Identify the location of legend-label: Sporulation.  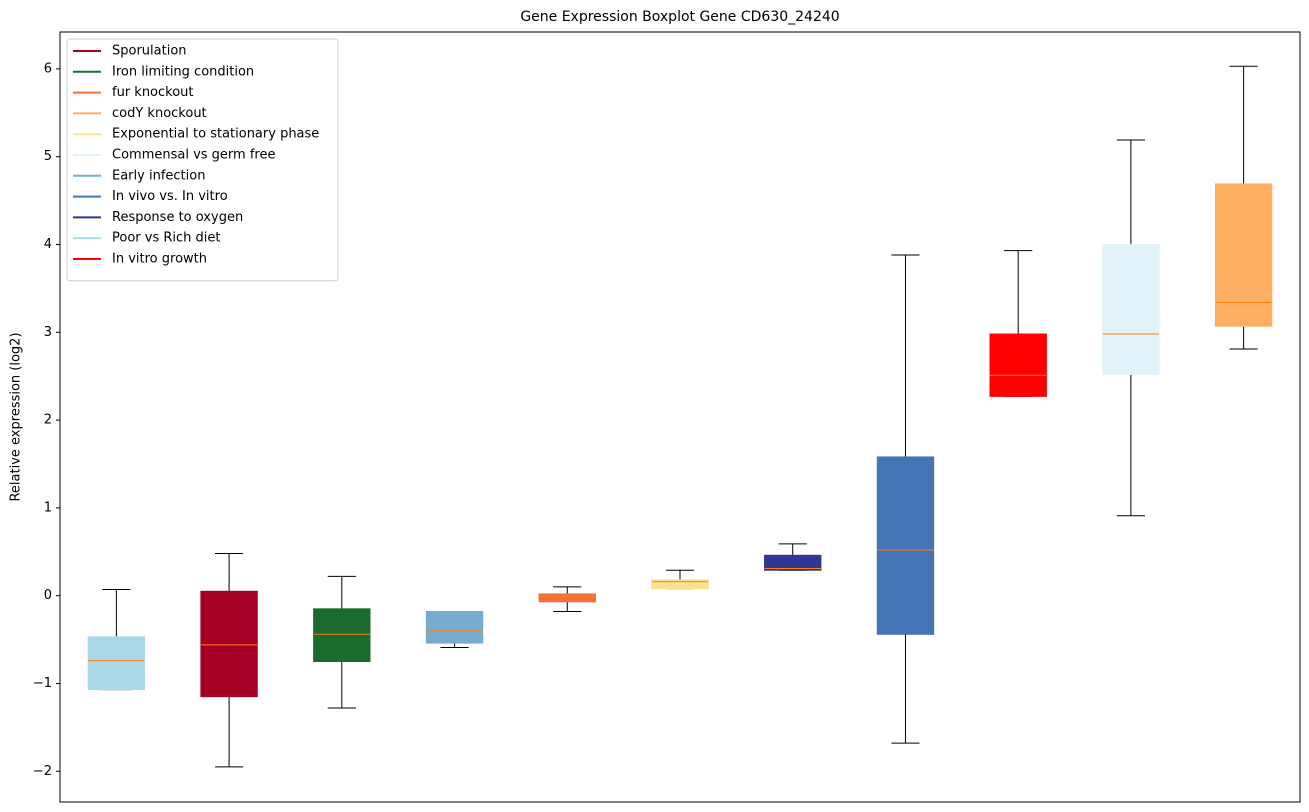
(149, 51).